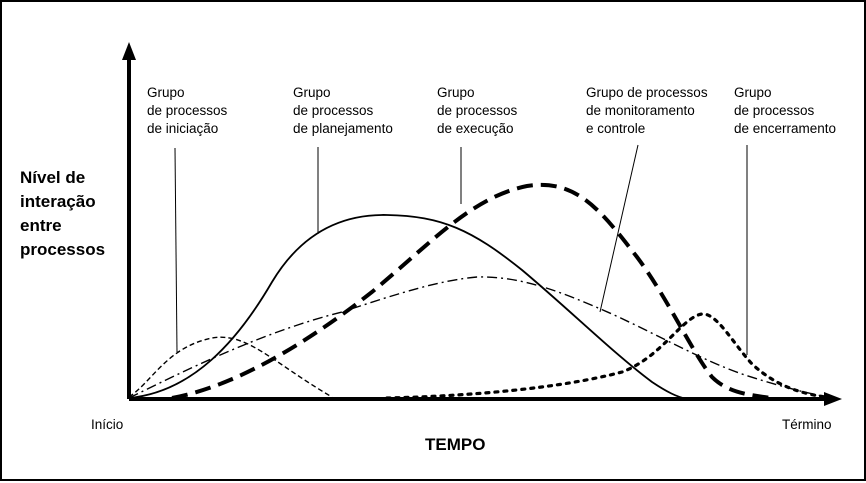 The height and width of the screenshot is (483, 866). Describe the element at coordinates (230, 367) in the screenshot. I see `curve-initiation` at that location.